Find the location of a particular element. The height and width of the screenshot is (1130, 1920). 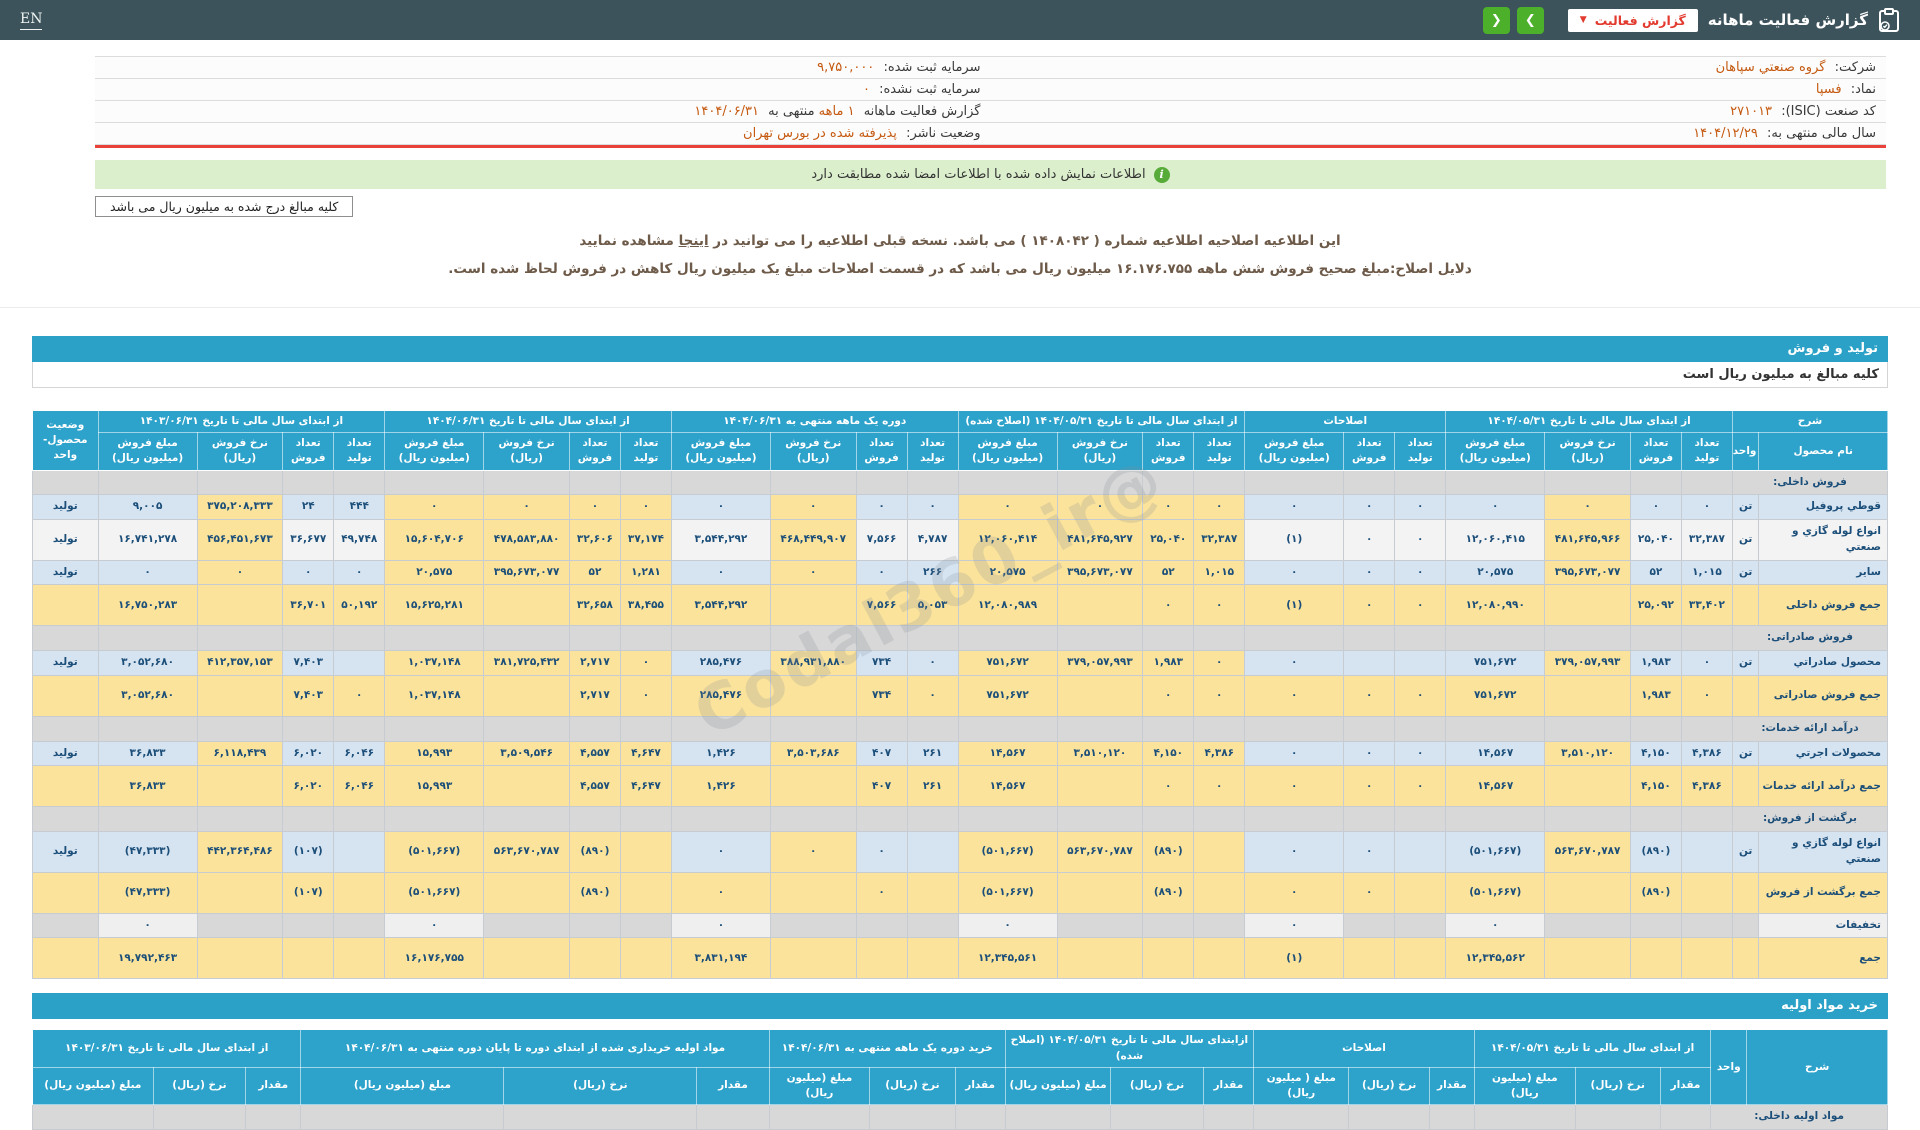

sub-column-header: مبلغ فروش (میلیون ریال) is located at coordinates (1294, 451).